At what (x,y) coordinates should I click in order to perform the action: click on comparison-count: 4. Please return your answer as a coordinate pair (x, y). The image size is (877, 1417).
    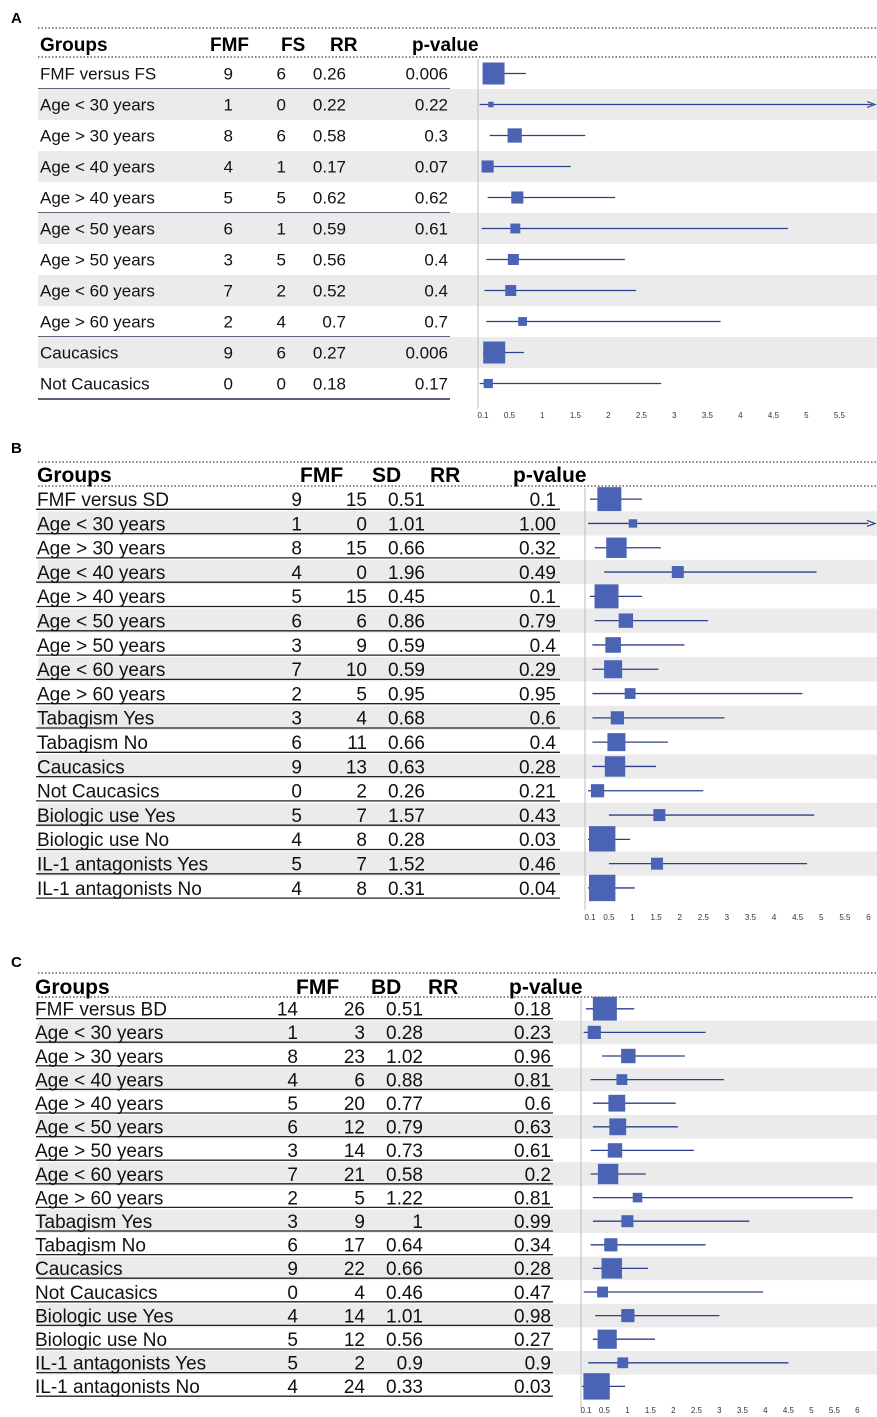
    Looking at the image, I should click on (359, 1293).